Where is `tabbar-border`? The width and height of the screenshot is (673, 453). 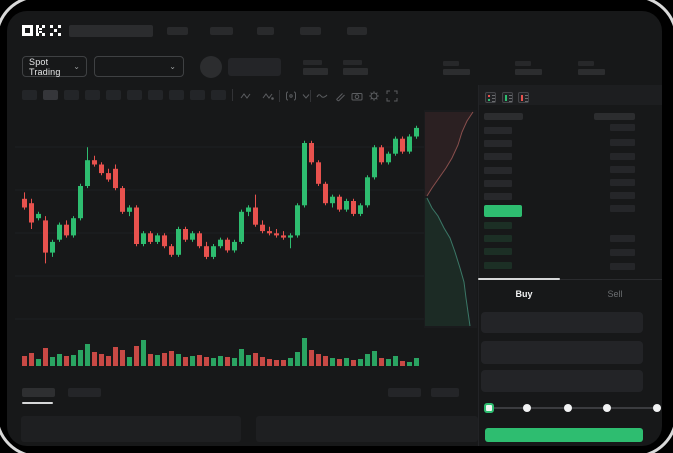
tabbar-border is located at coordinates (570, 279).